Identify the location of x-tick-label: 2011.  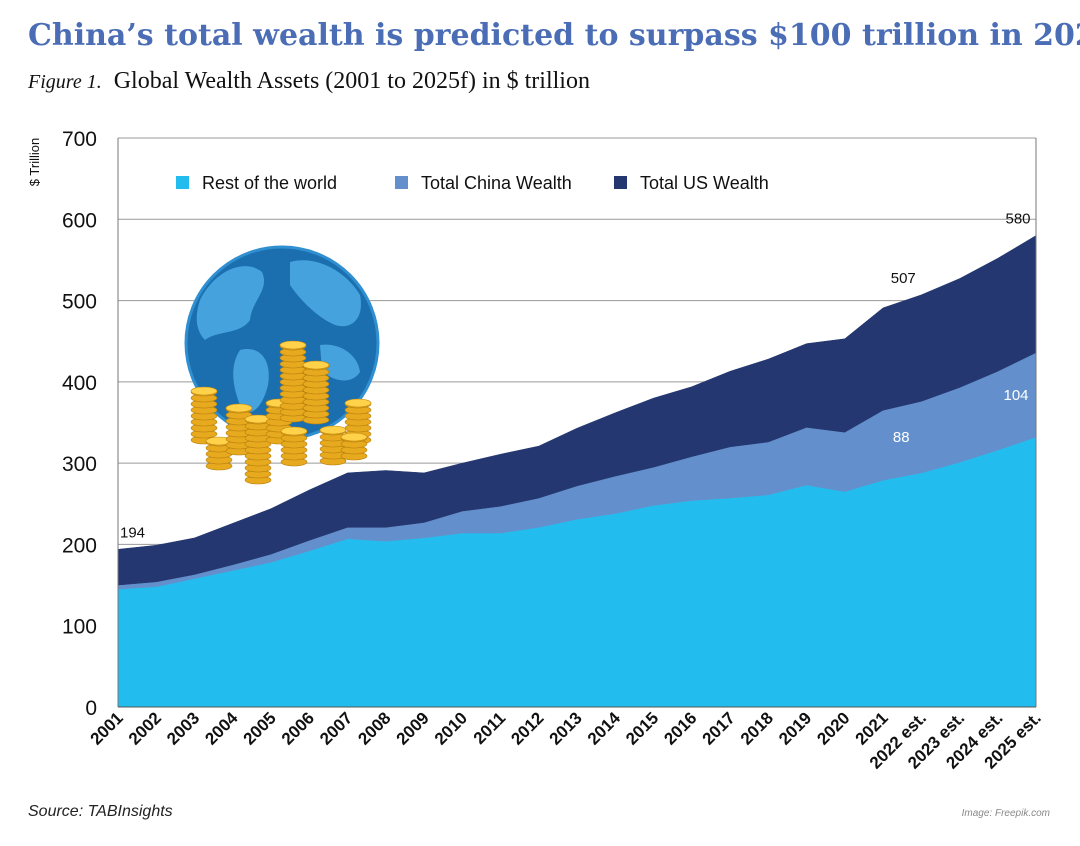
(490, 728).